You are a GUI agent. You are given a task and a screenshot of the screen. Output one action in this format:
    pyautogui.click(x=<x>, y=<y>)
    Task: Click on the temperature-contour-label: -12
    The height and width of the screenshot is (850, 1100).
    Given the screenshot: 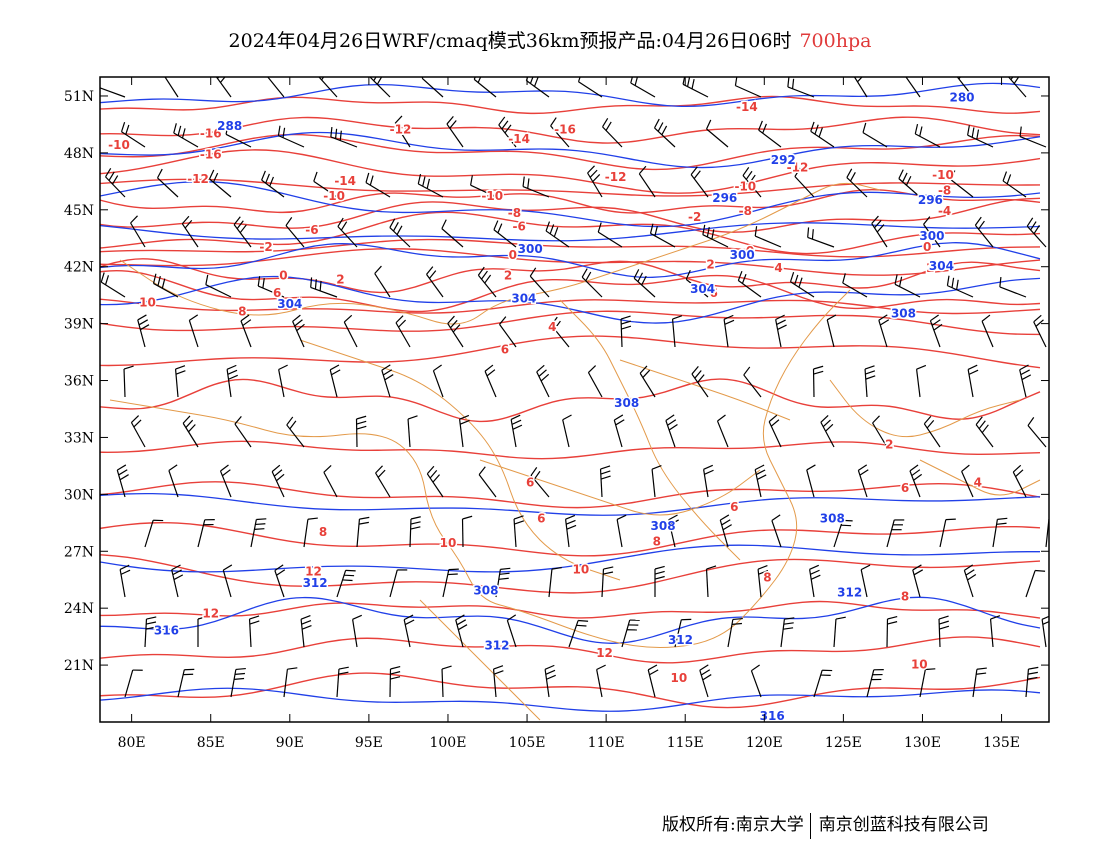 What is the action you would take?
    pyautogui.click(x=401, y=130)
    